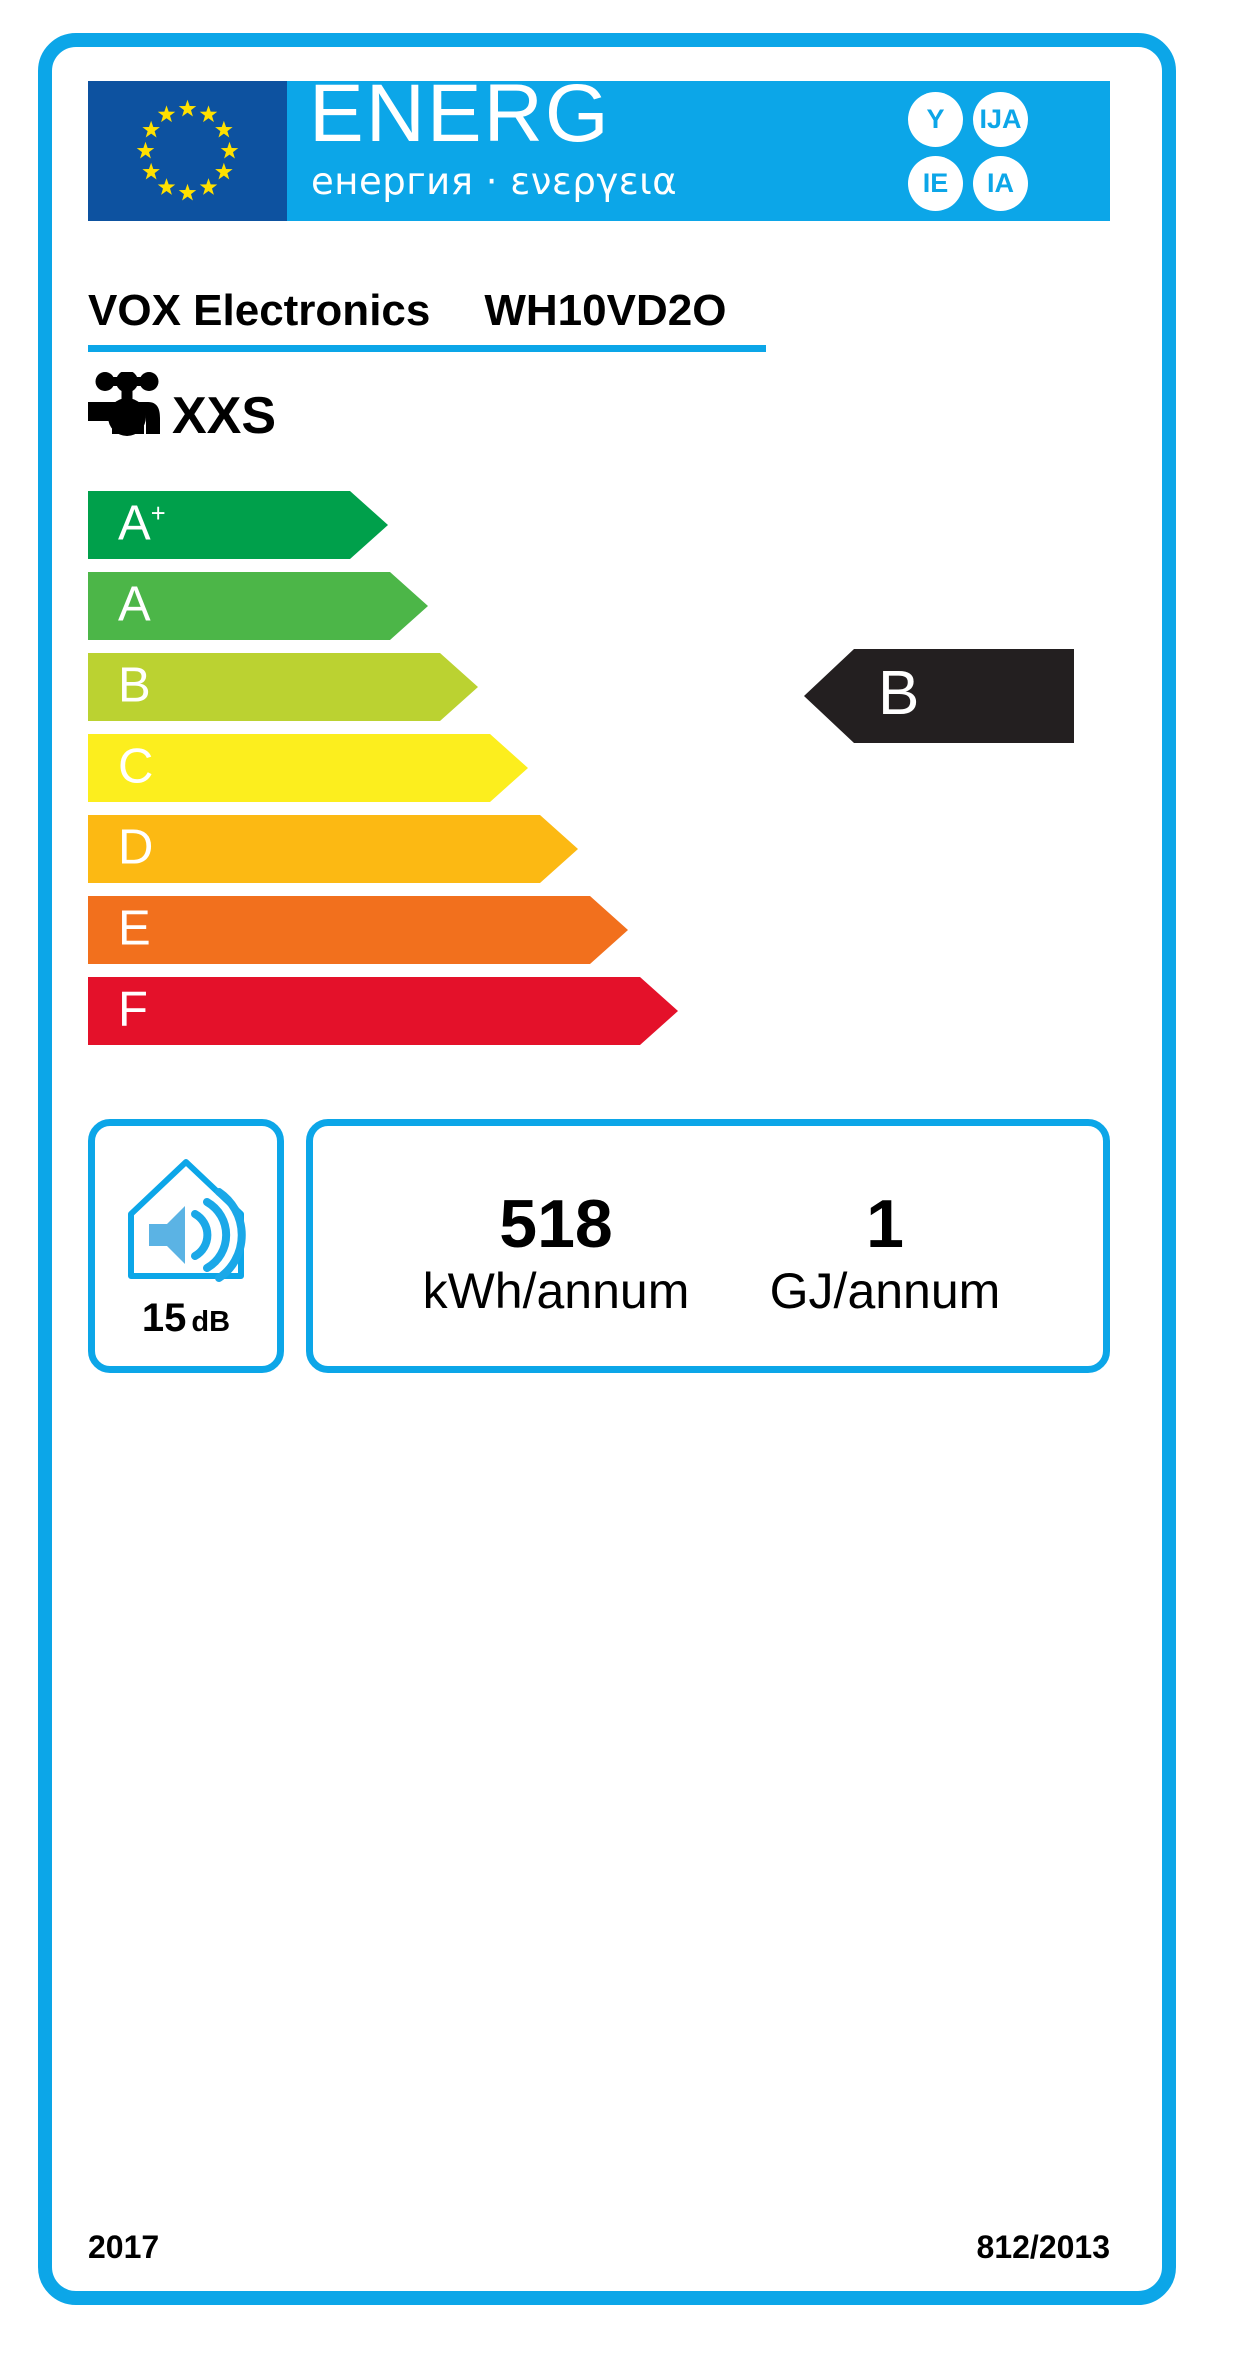 This screenshot has width=1242, height=2363. What do you see at coordinates (383, 1011) in the screenshot?
I see `class-bar-f: F` at bounding box center [383, 1011].